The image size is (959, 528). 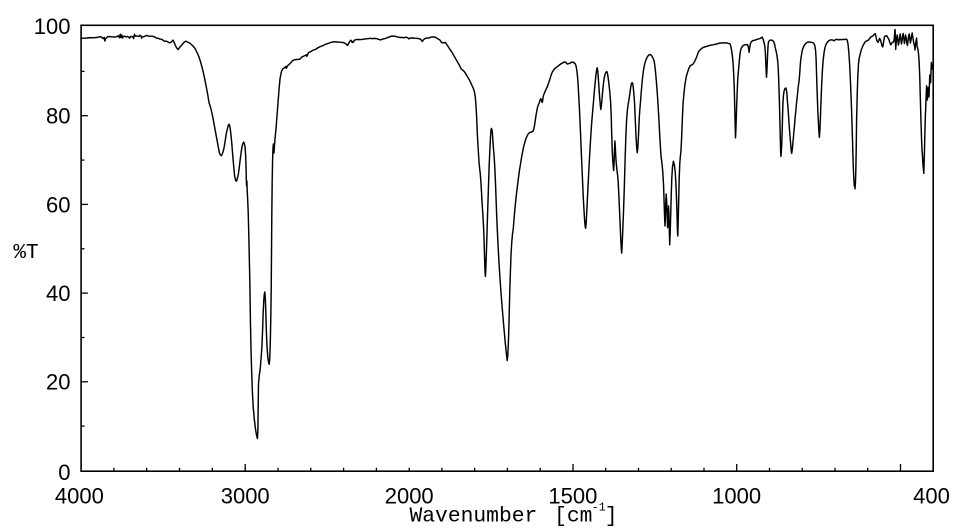 What do you see at coordinates (58, 205) in the screenshot?
I see `svg-text: 60` at bounding box center [58, 205].